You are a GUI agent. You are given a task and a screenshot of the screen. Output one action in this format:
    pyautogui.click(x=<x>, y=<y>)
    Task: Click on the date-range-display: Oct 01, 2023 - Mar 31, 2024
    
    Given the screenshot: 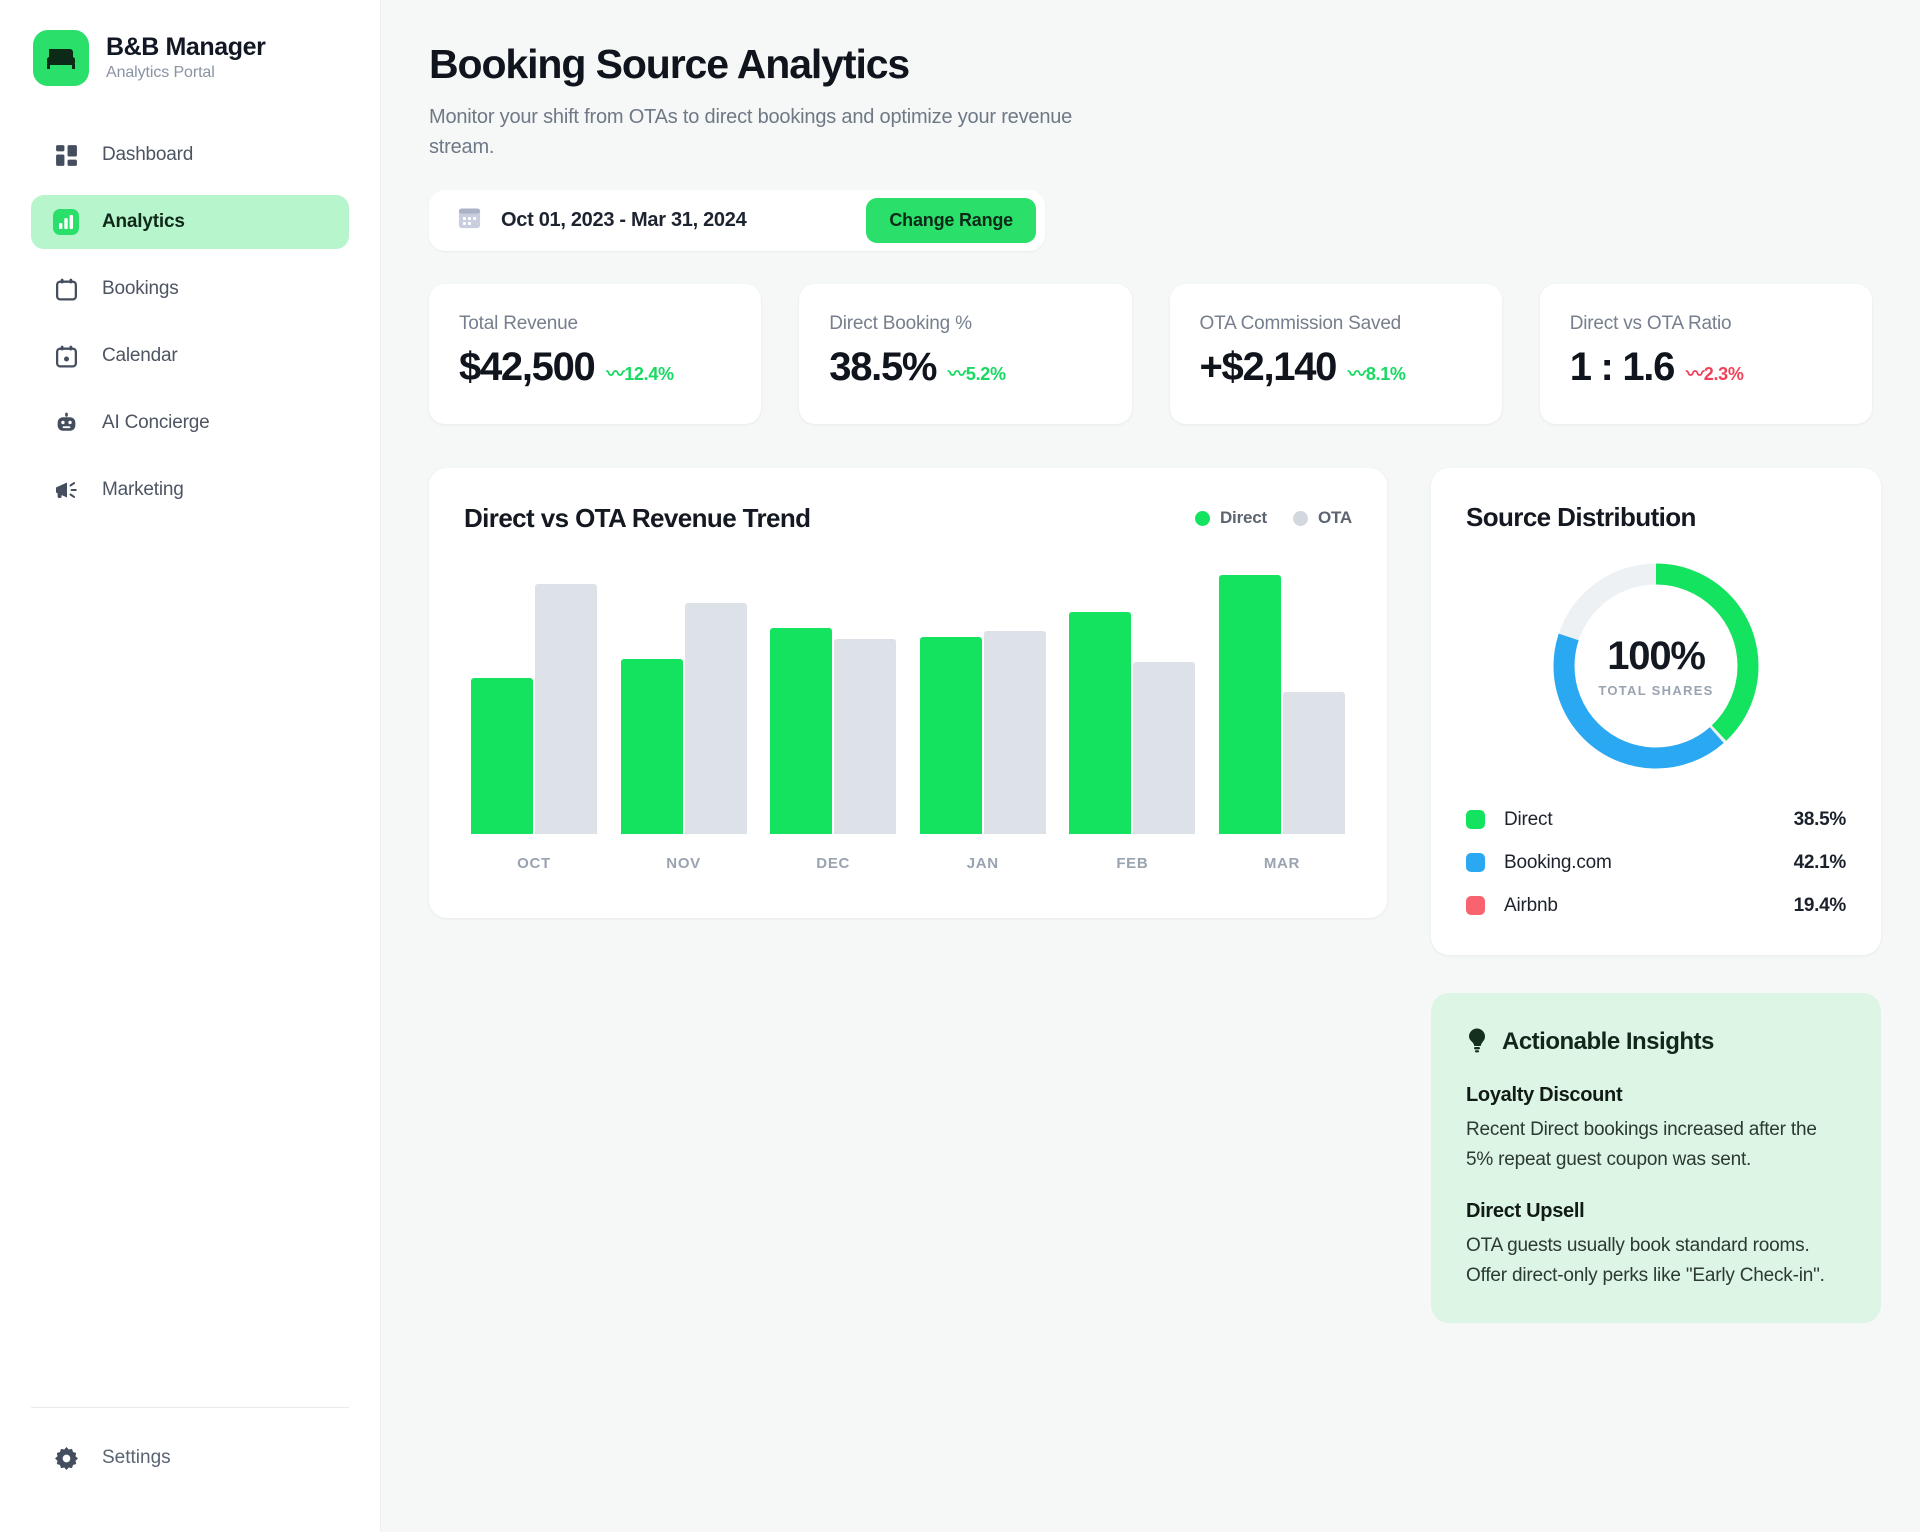 What is the action you would take?
    pyautogui.click(x=601, y=220)
    